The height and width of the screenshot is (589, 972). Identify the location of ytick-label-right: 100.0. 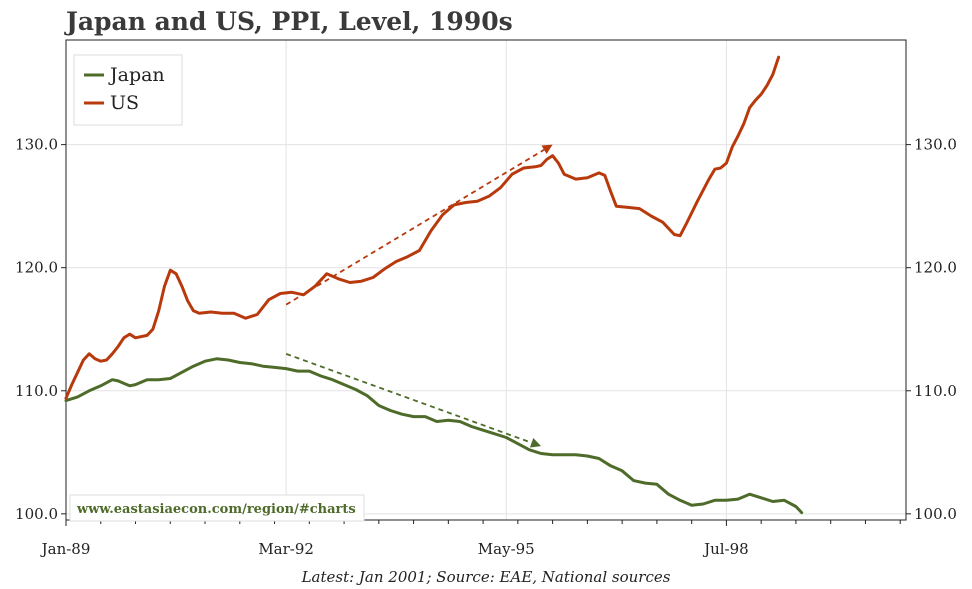
(935, 514).